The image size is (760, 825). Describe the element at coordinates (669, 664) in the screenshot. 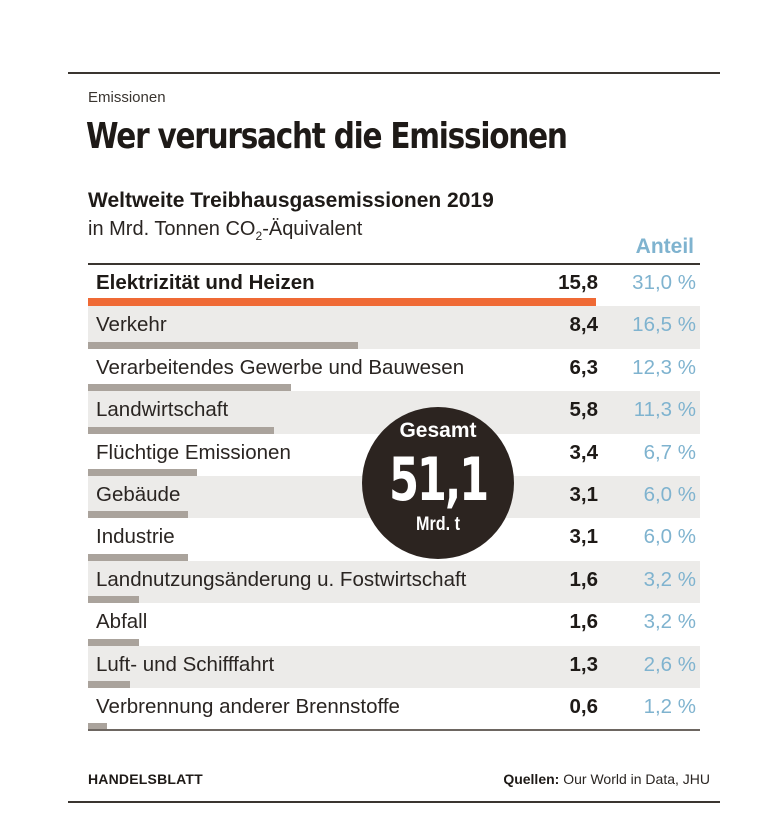

I see `share-label: 2,6 %` at that location.